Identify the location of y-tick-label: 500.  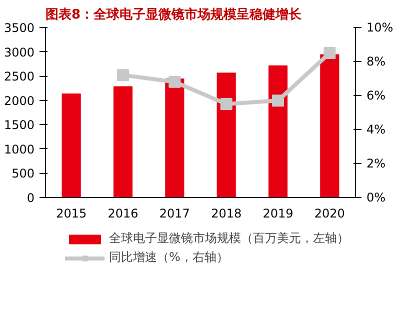
(23, 173).